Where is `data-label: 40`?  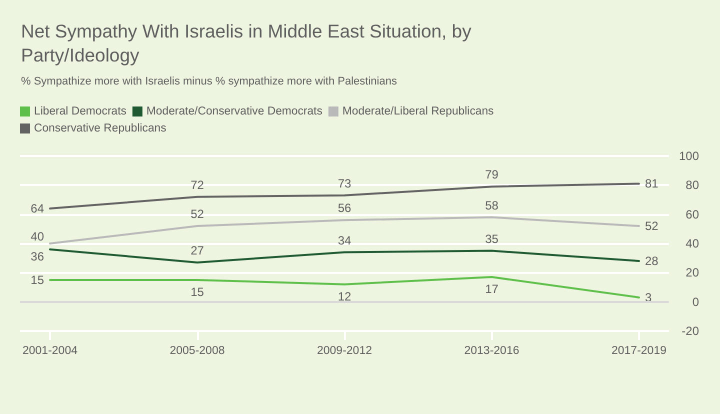 data-label: 40 is located at coordinates (37, 237).